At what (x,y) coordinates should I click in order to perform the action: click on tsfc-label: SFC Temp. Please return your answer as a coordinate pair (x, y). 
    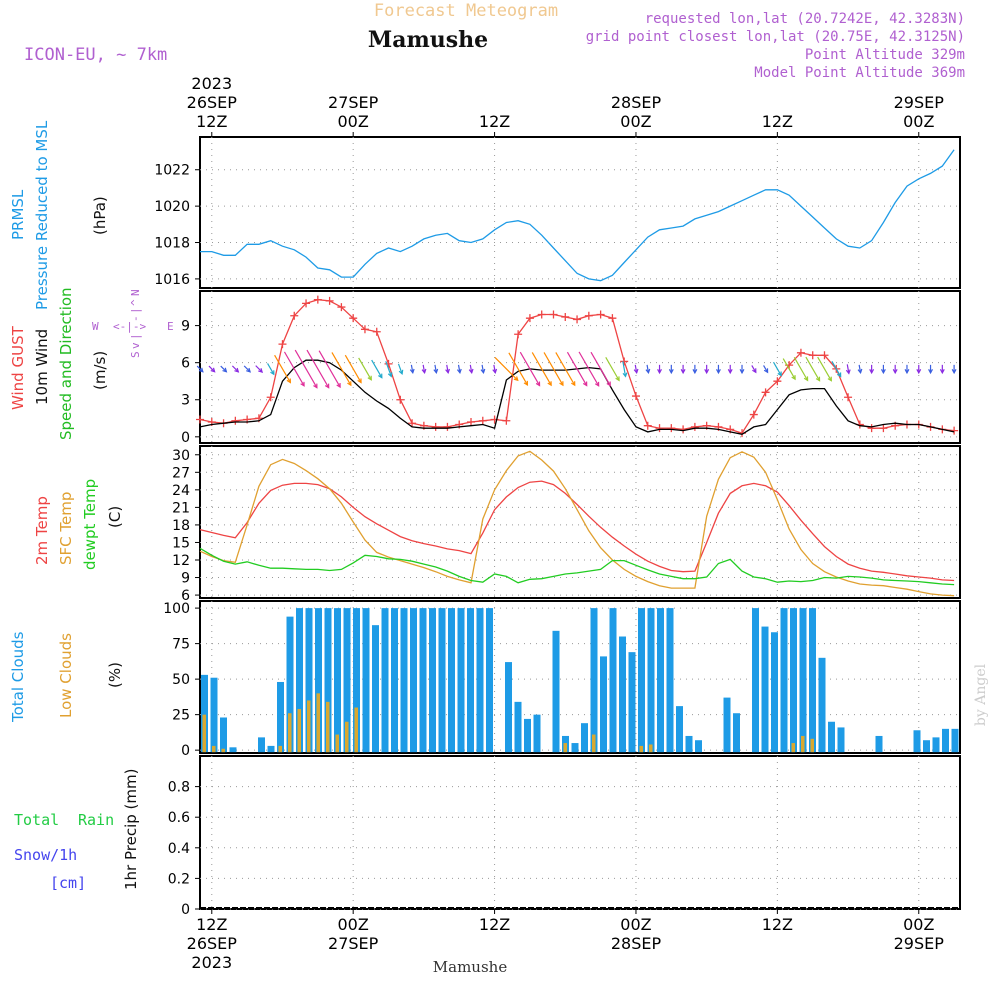
    Looking at the image, I should click on (66, 528).